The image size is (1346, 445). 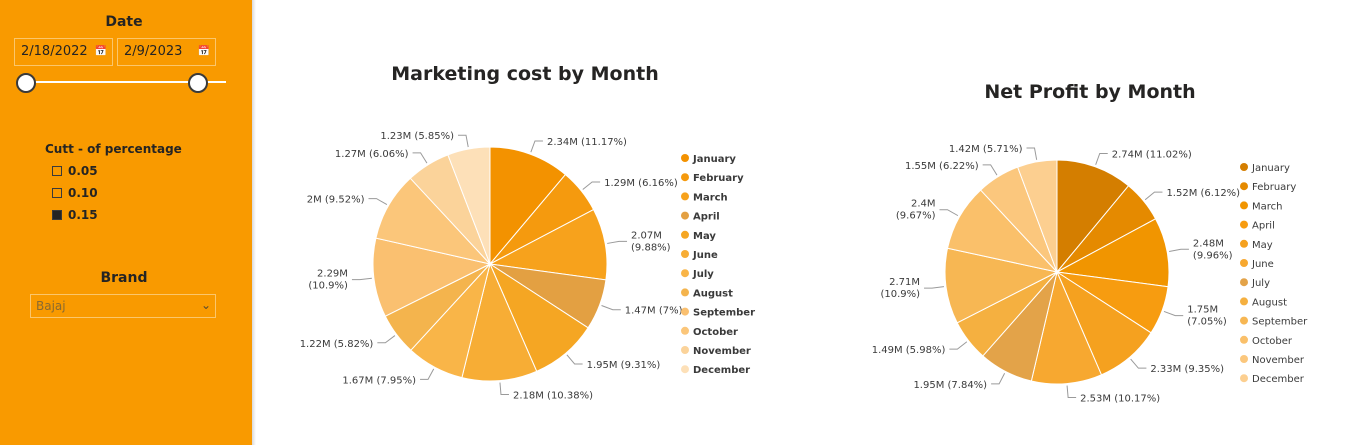 What do you see at coordinates (950, 385) in the screenshot?
I see `net-profit-data-label: 1.95M (7.84%)` at bounding box center [950, 385].